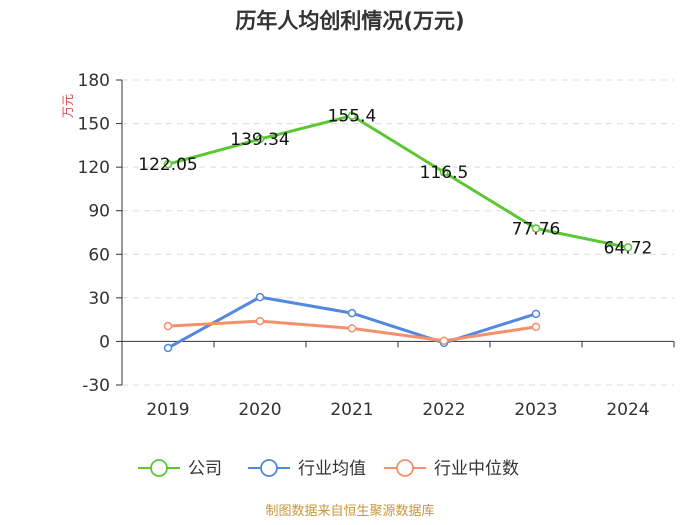 Image resolution: width=700 pixels, height=525 pixels. Describe the element at coordinates (349, 21) in the screenshot. I see `chart-title: 历年人均创利情况(万元)` at that location.